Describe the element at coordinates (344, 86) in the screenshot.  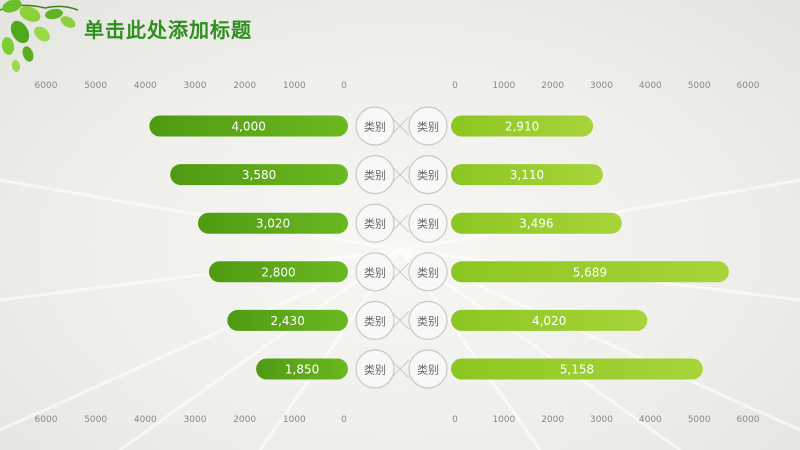
I see `left-tick-label-top: 0` at that location.